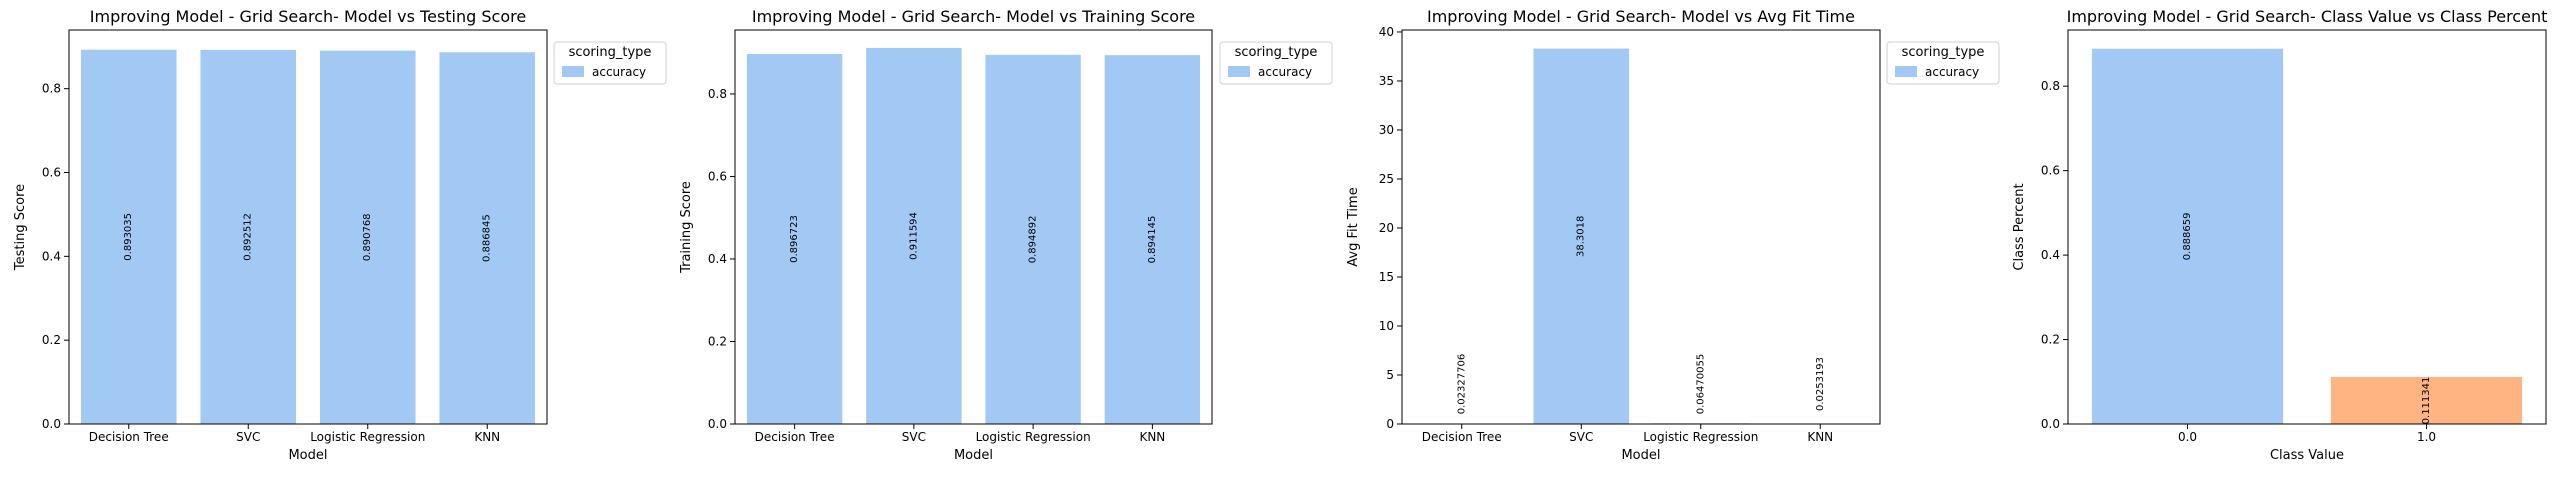 The width and height of the screenshot is (2560, 484). Describe the element at coordinates (1700, 384) in the screenshot. I see `data-label: 0.06470055` at that location.